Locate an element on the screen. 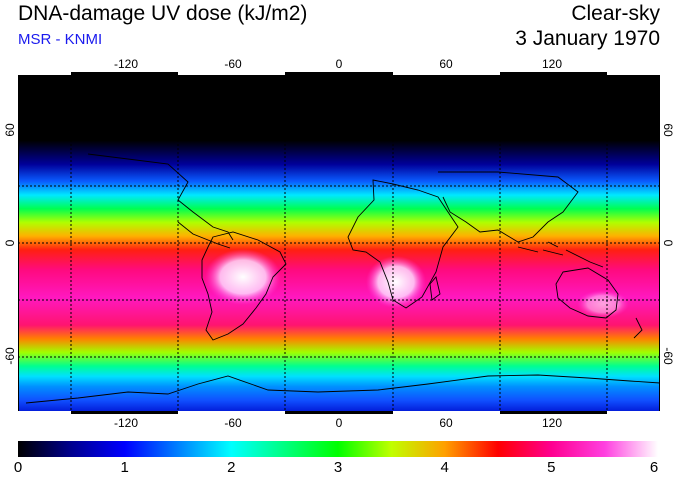  lon-label-top: 120 is located at coordinates (552, 64).